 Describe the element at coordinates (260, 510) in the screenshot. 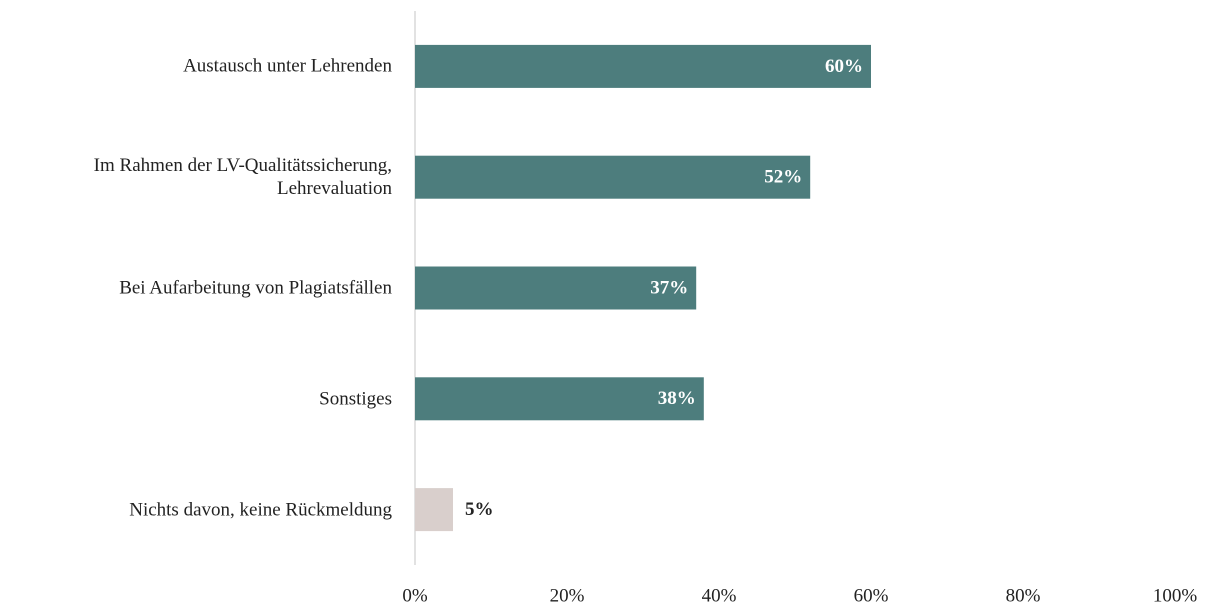

I see `category-label: Nichts davon, keine Rückmeldung` at that location.